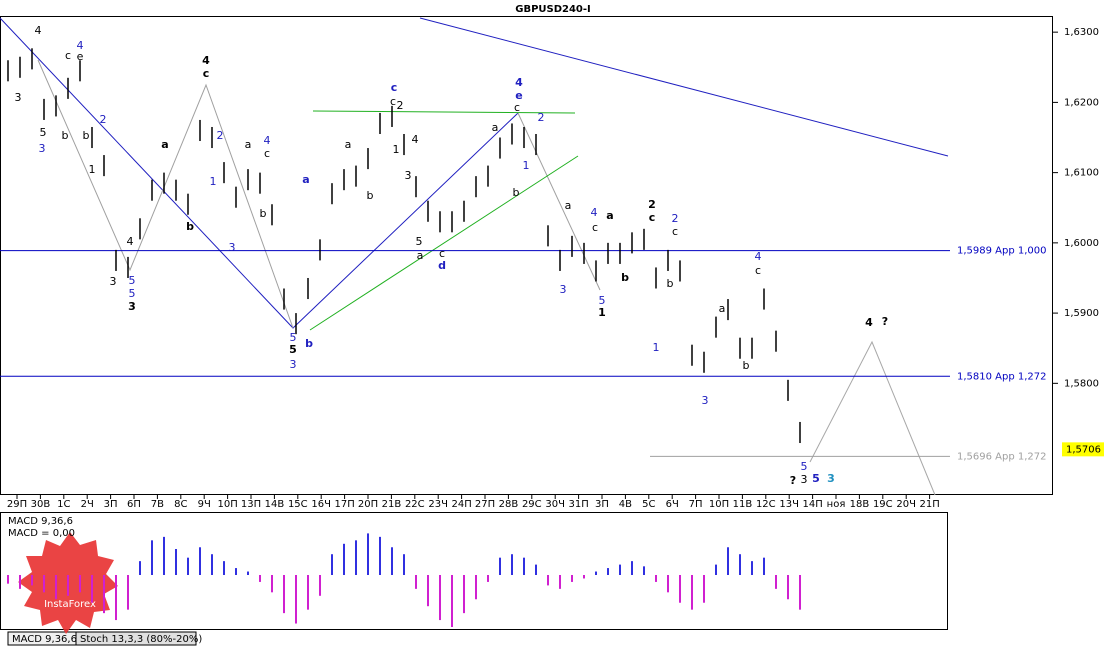 Image resolution: width=1106 pixels, height=661 pixels. I want to click on x-tick-label: 3П, so click(111, 504).